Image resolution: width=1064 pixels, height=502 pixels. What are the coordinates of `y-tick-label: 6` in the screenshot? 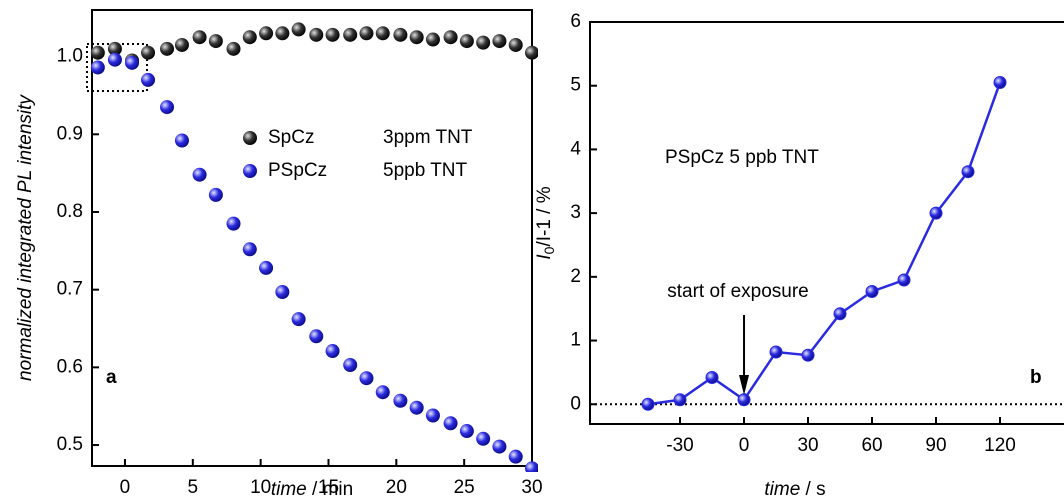 It's located at (575, 21).